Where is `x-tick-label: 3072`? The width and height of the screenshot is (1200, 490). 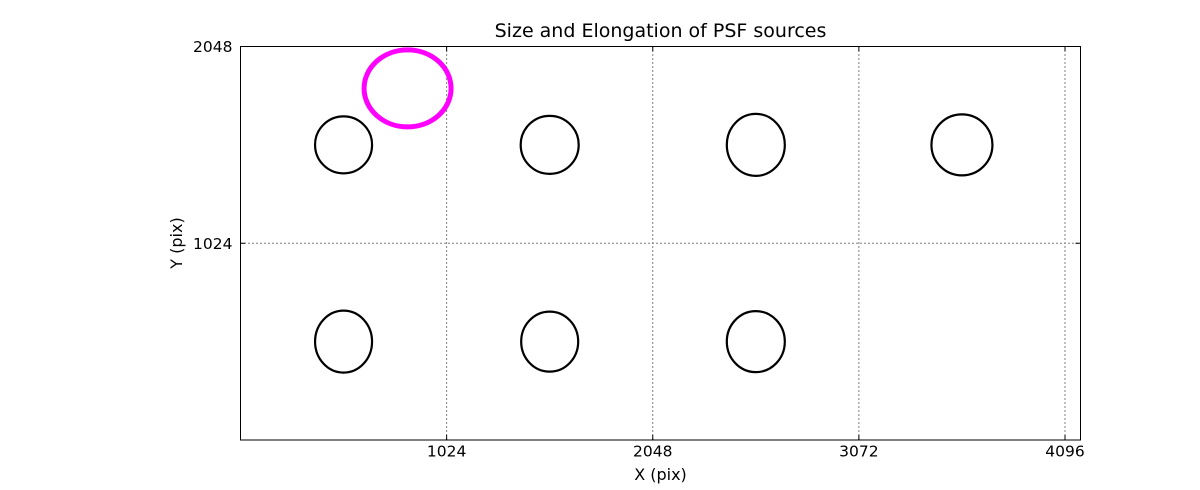 x-tick-label: 3072 is located at coordinates (858, 452).